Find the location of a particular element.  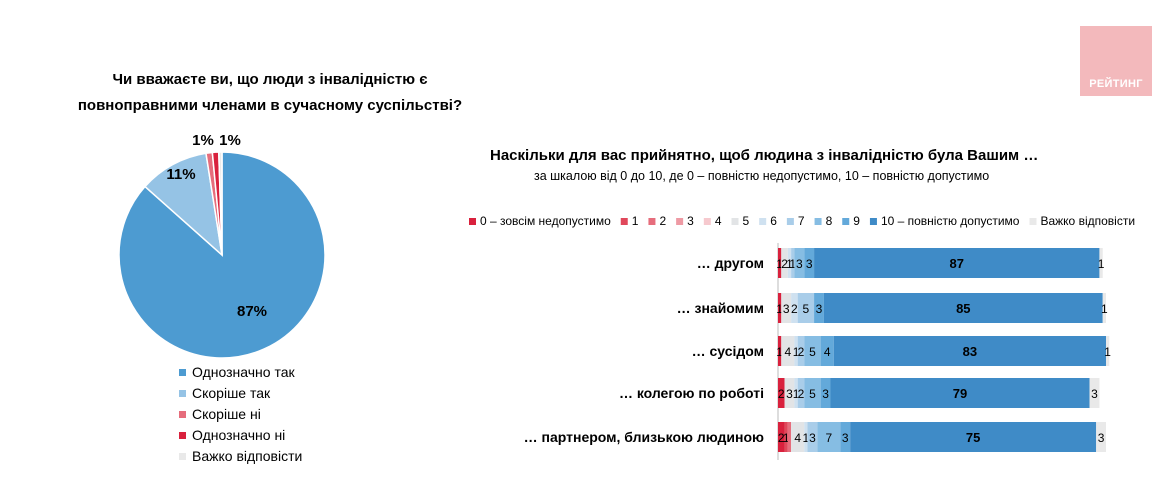

bar-legend-label: 5 is located at coordinates (746, 221).